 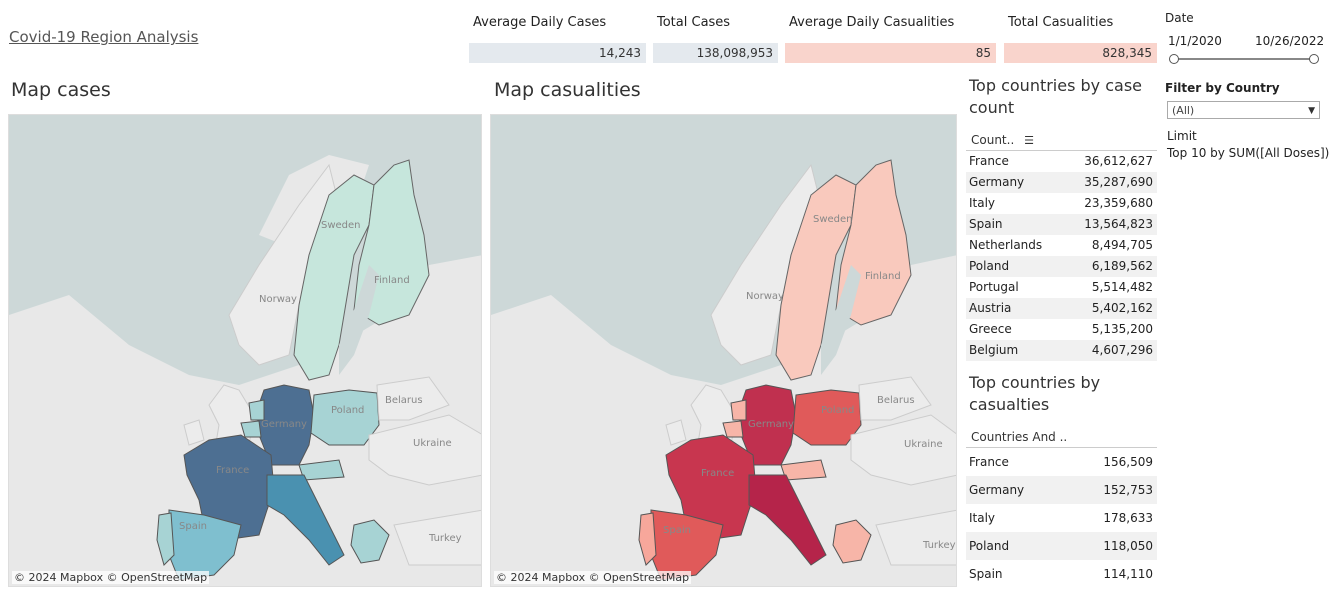 What do you see at coordinates (1061, 142) in the screenshot?
I see `top-cases-header: Count.. ☰` at bounding box center [1061, 142].